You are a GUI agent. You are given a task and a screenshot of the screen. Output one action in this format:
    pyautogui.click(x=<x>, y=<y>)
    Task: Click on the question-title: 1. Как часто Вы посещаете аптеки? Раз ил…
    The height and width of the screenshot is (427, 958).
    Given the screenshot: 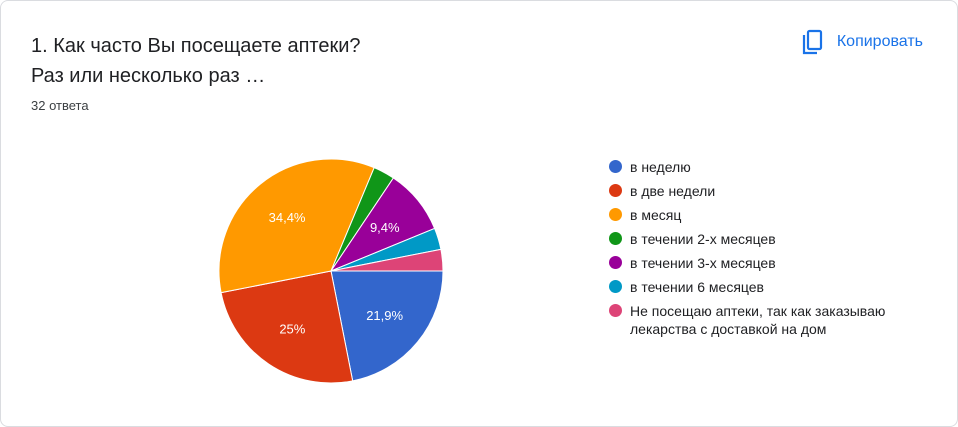 What is the action you would take?
    pyautogui.click(x=196, y=61)
    